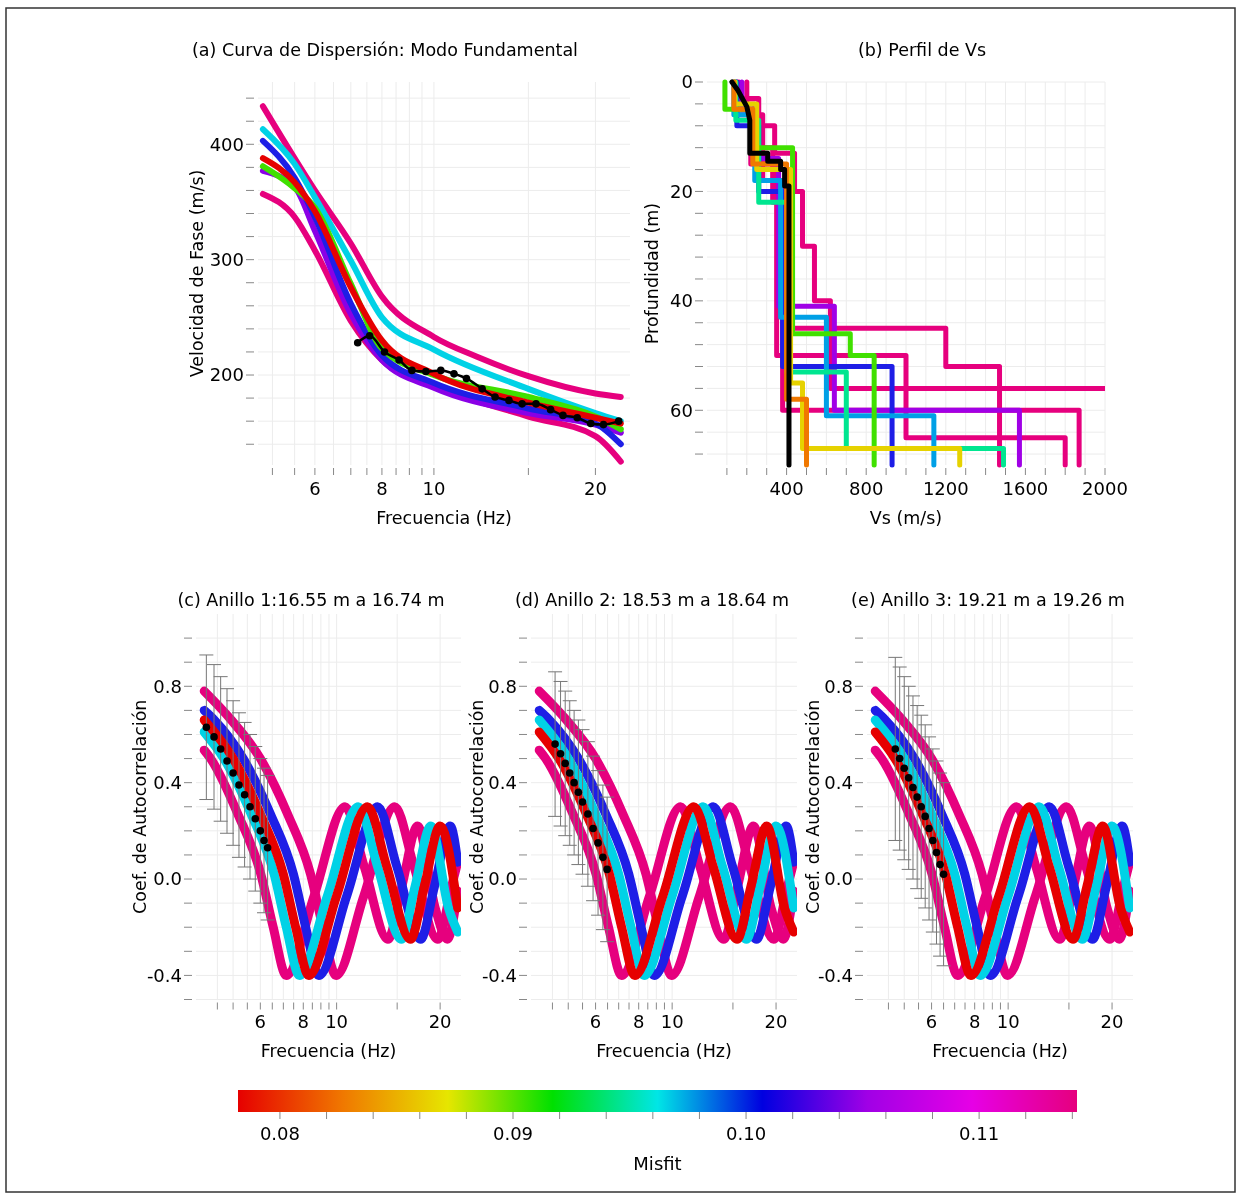 This screenshot has height=1194, width=1238. What do you see at coordinates (226, 259) in the screenshot?
I see `y-tick-label: 300` at bounding box center [226, 259].